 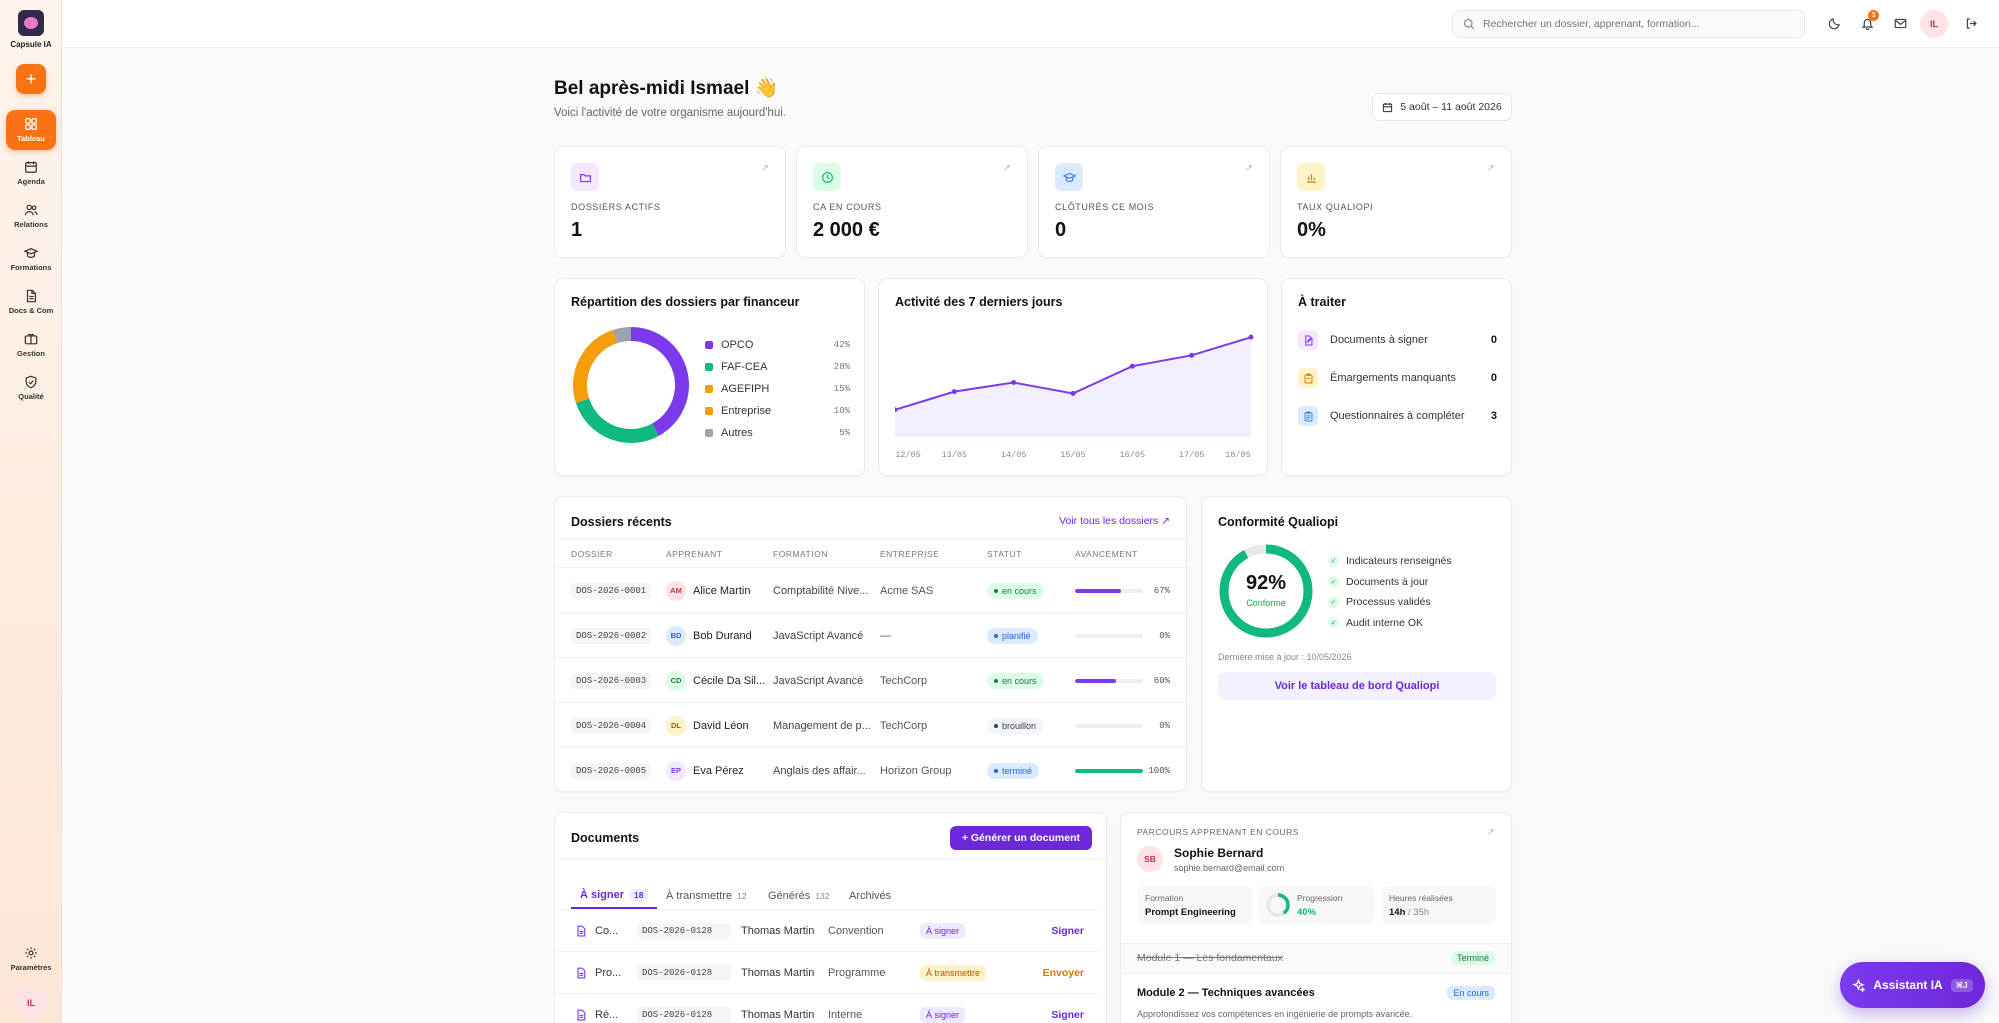 What do you see at coordinates (694, 554) in the screenshot?
I see `column-header: APPRENANT` at bounding box center [694, 554].